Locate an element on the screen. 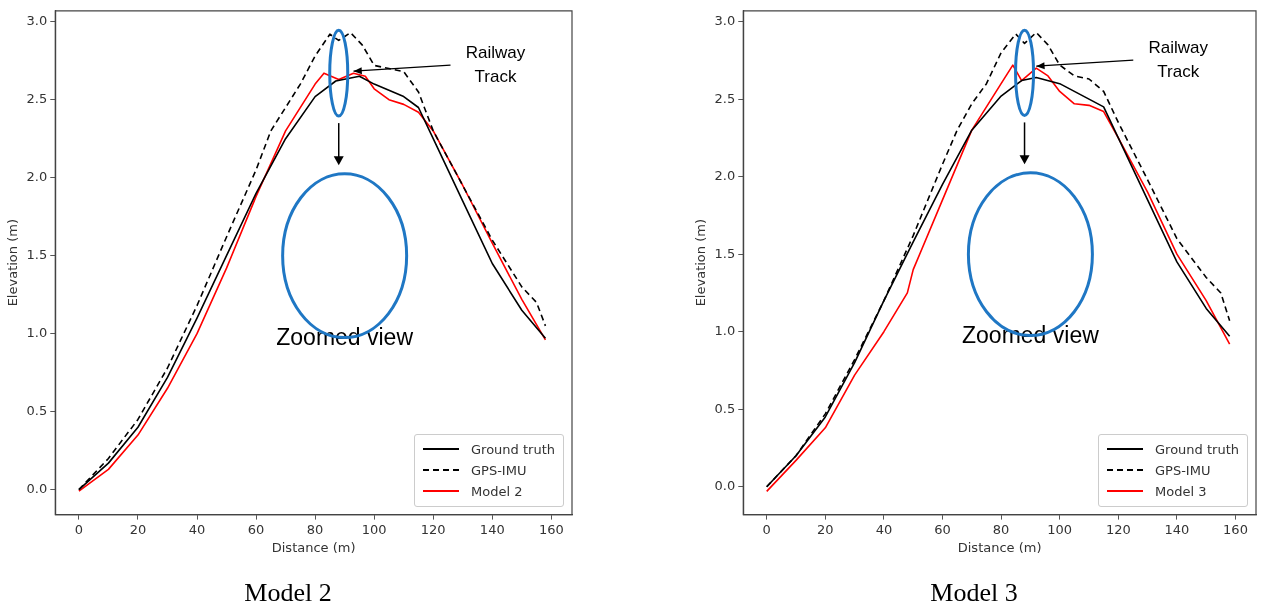 This screenshot has height=616, width=1264. legend-label: Model 2 is located at coordinates (497, 491).